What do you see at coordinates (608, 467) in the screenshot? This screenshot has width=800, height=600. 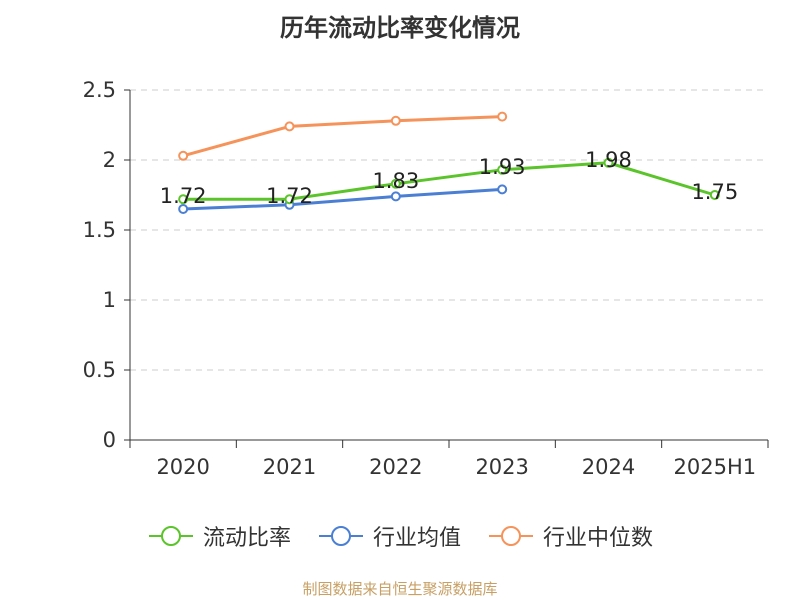 I see `x-tick-label: 2024` at bounding box center [608, 467].